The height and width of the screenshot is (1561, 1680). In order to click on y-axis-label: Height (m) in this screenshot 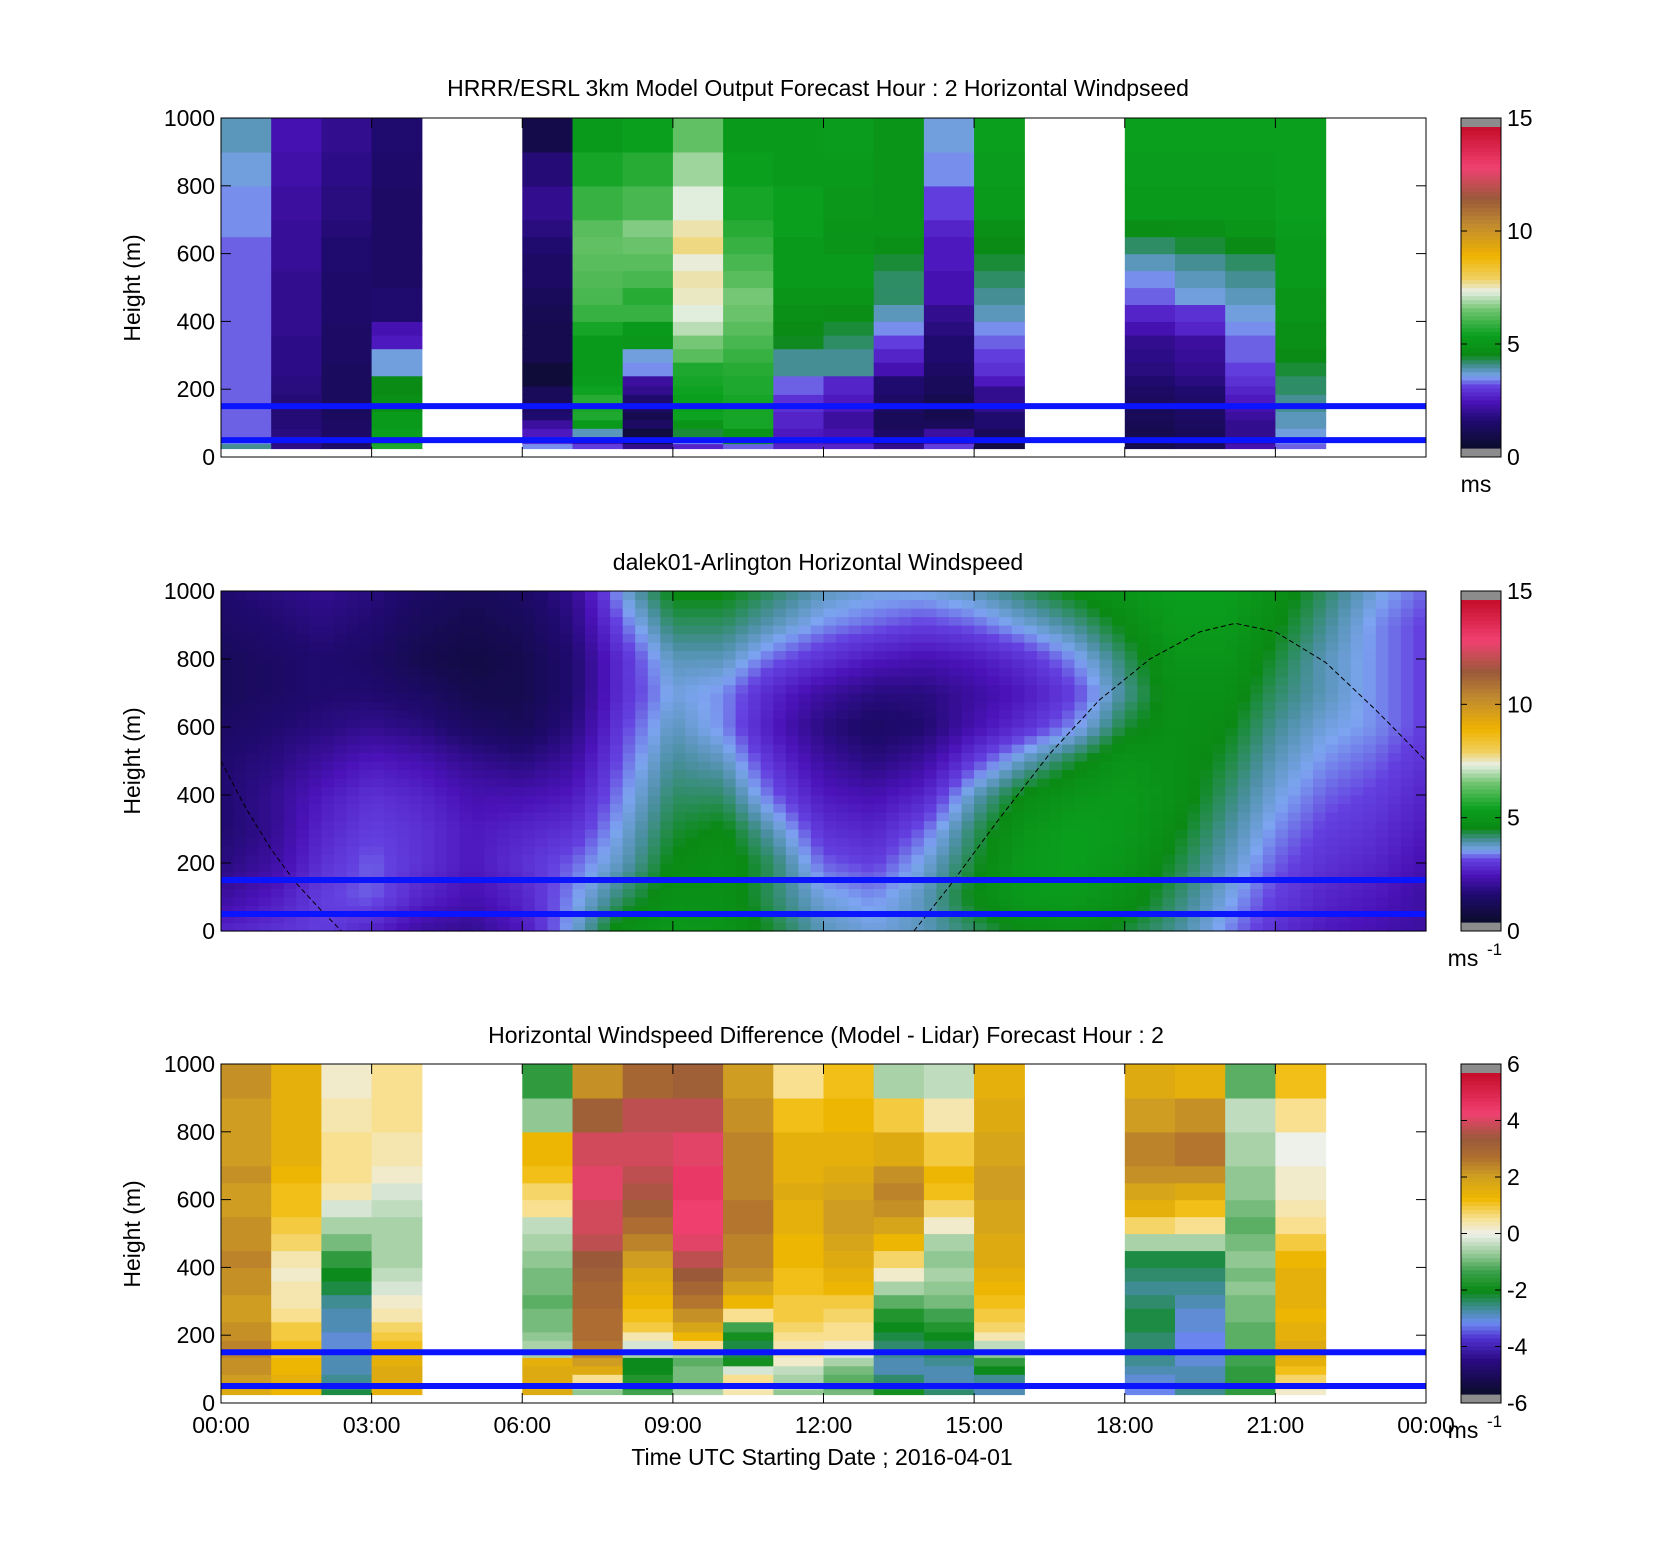, I will do `click(132, 287)`.